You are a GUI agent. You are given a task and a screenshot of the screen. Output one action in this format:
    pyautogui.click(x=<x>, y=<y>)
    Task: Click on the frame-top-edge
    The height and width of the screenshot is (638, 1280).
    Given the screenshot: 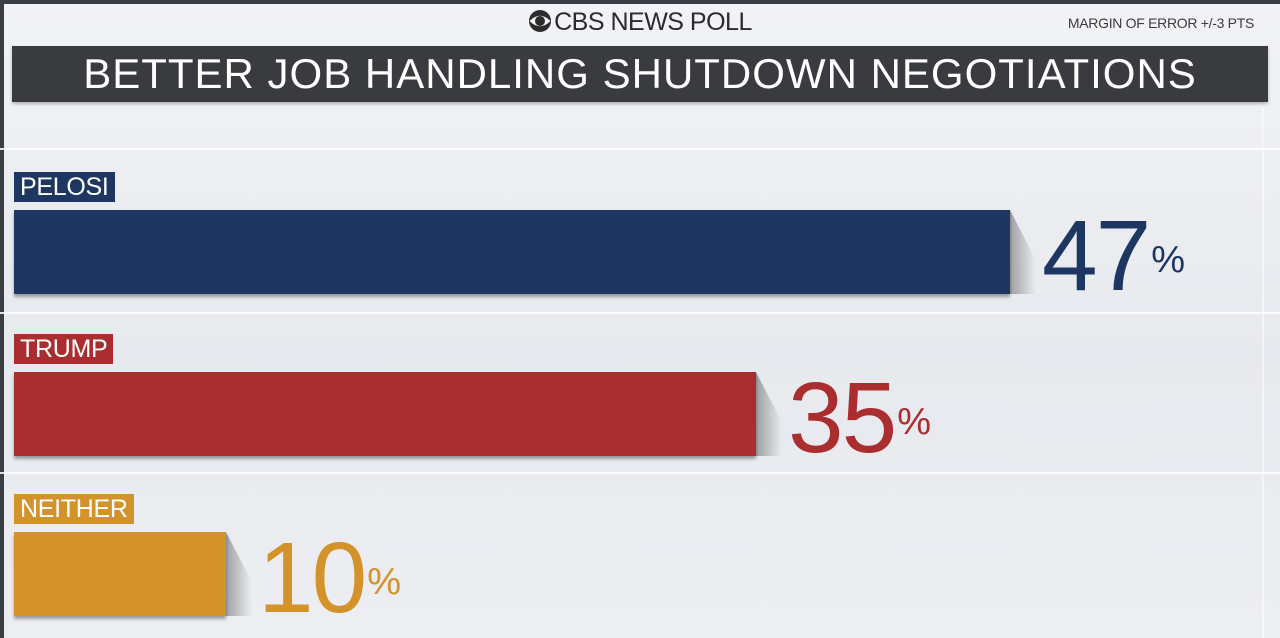 What is the action you would take?
    pyautogui.click(x=640, y=2)
    